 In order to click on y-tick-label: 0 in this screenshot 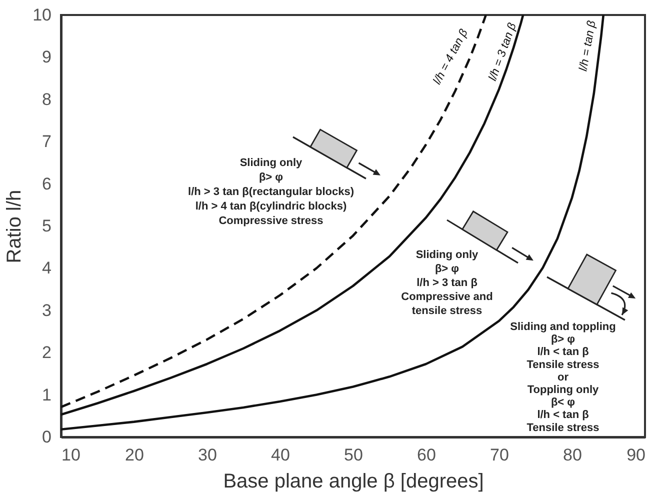, I will do `click(47, 437)`.